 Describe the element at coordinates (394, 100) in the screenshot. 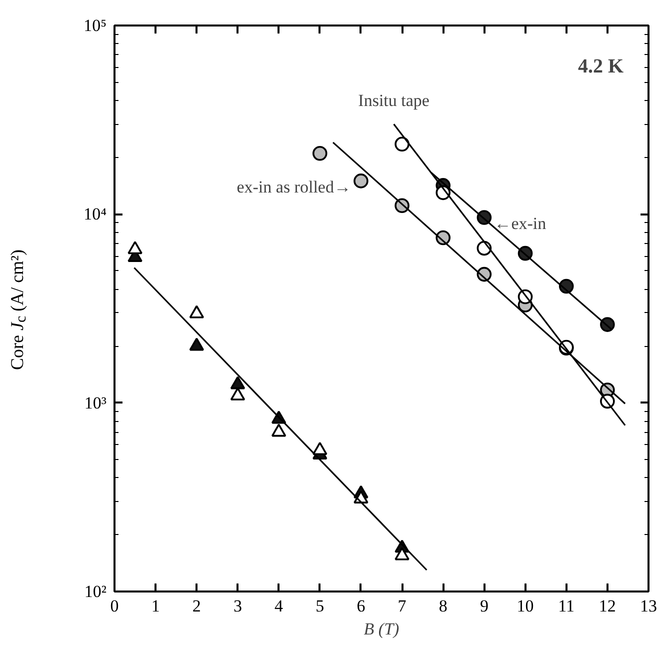

I see `annotation: Insitu tape` at that location.